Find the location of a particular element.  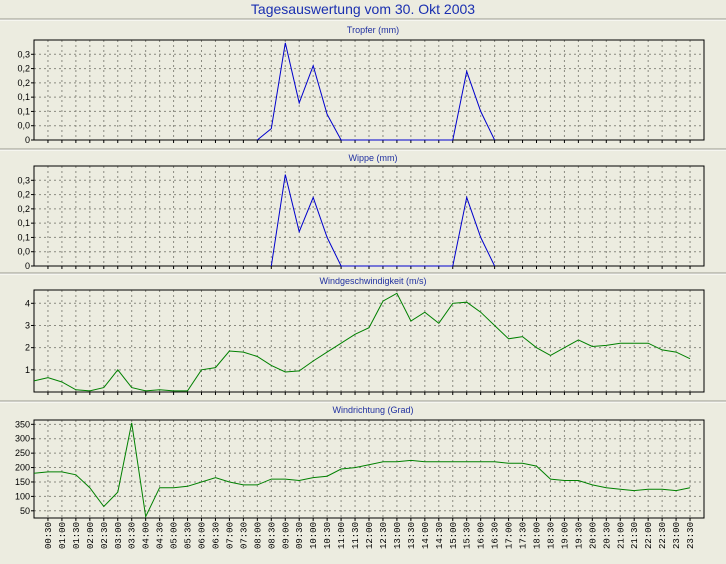

panel-title: Windrichtung (Grad) is located at coordinates (372, 410).